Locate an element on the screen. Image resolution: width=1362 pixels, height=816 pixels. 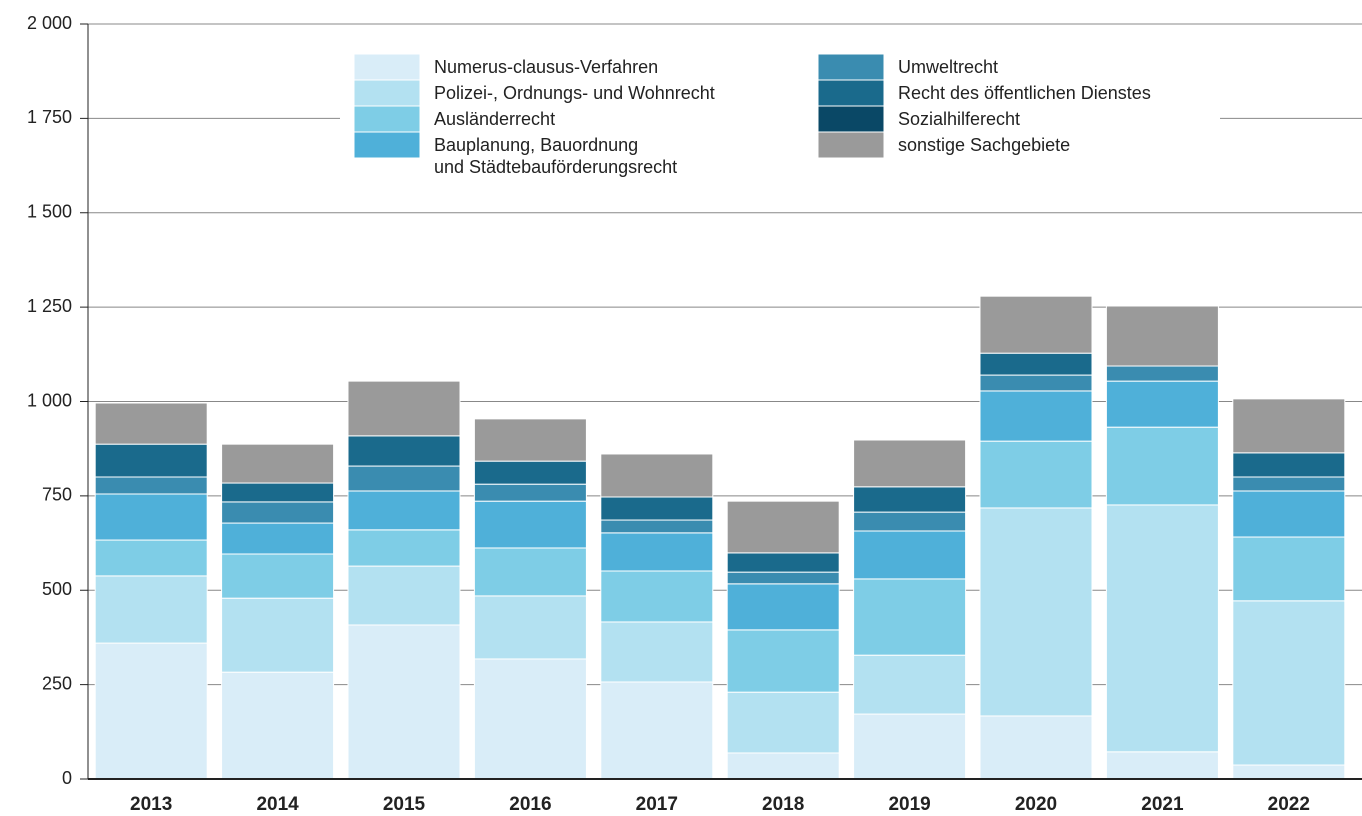
x-tick-label: 2015 is located at coordinates (404, 804).